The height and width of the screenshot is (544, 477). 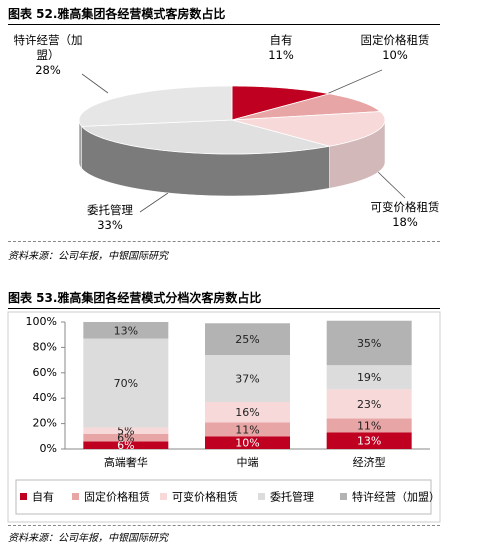 What do you see at coordinates (281, 55) in the screenshot?
I see `pie-label-value: 11%` at bounding box center [281, 55].